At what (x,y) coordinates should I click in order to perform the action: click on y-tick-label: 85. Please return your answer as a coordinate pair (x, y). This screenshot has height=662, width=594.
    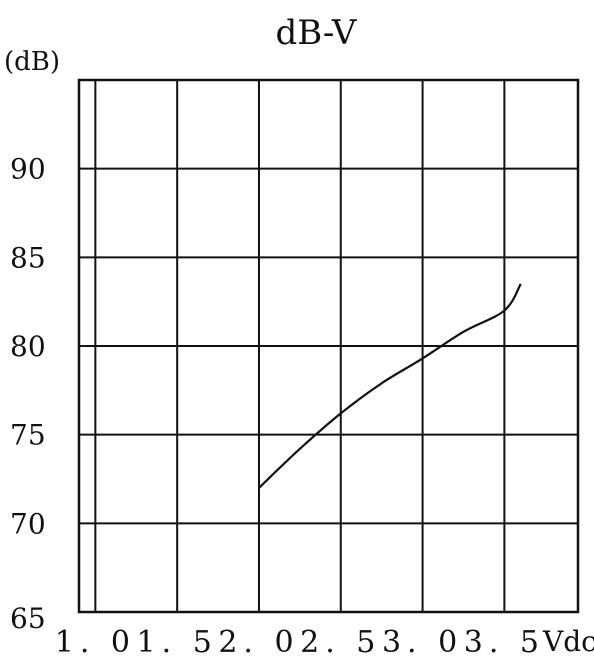
    Looking at the image, I should click on (28, 257).